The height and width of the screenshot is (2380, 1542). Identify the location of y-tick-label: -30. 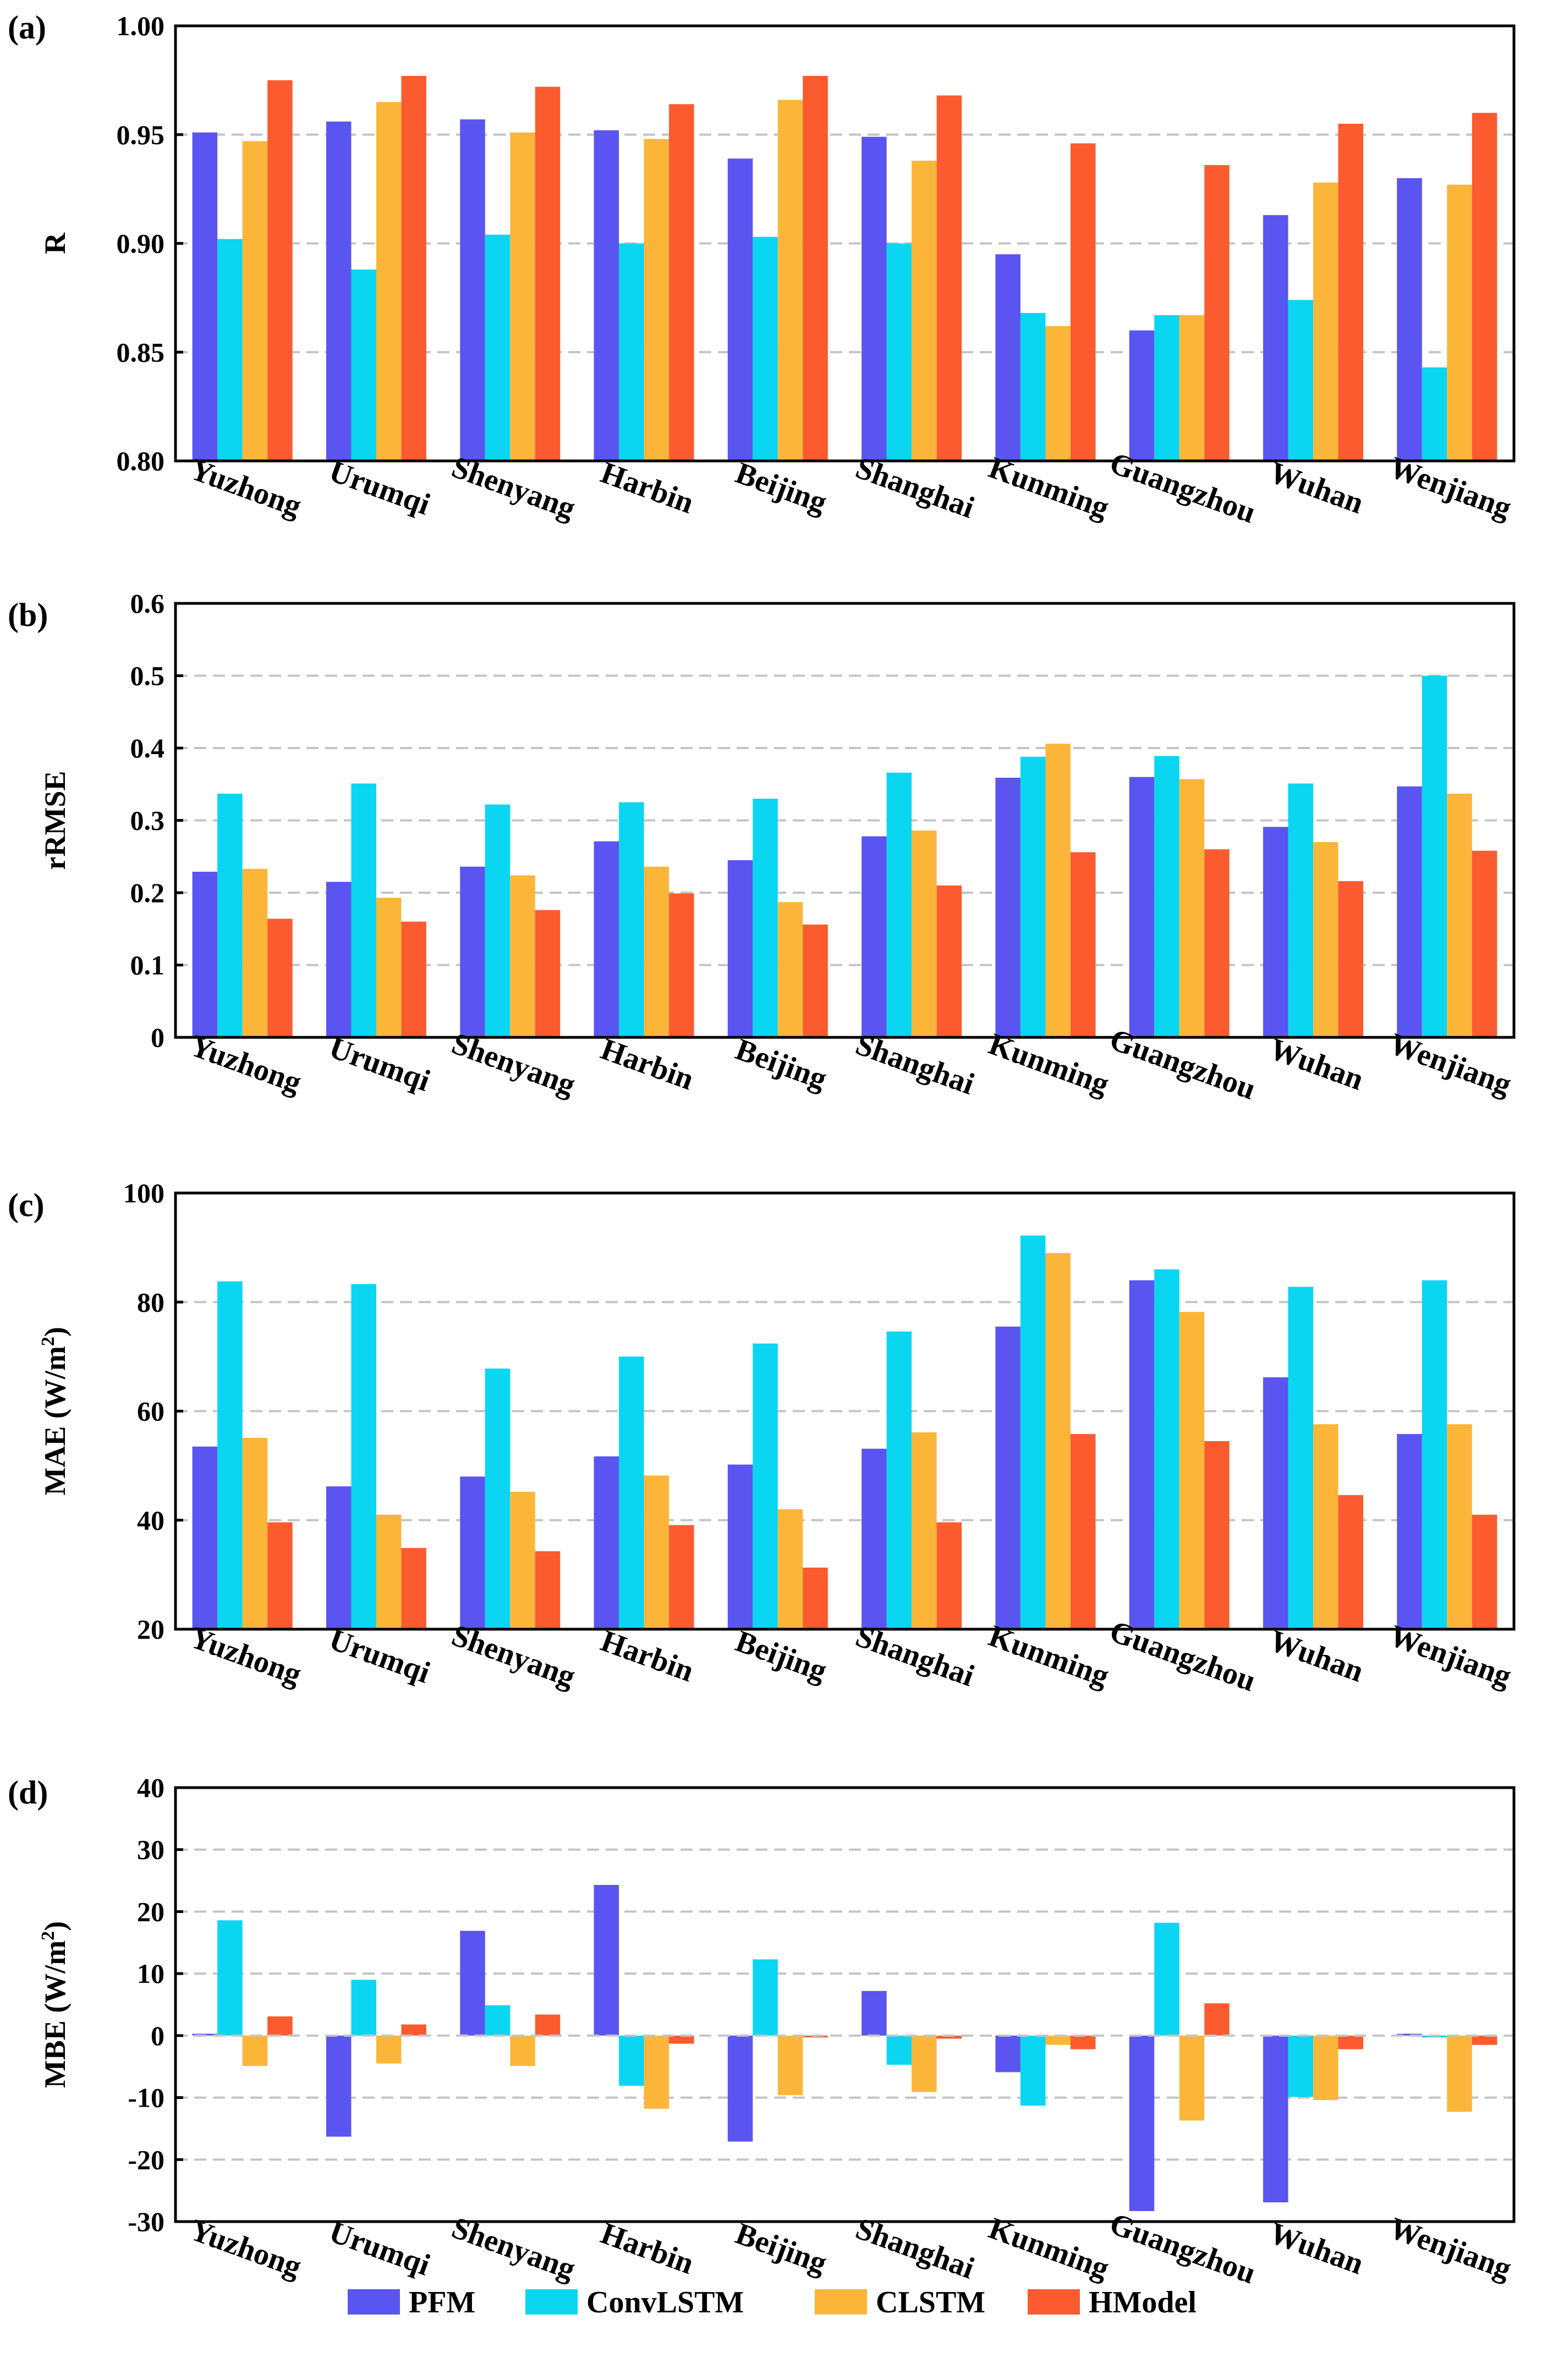
(146, 2221).